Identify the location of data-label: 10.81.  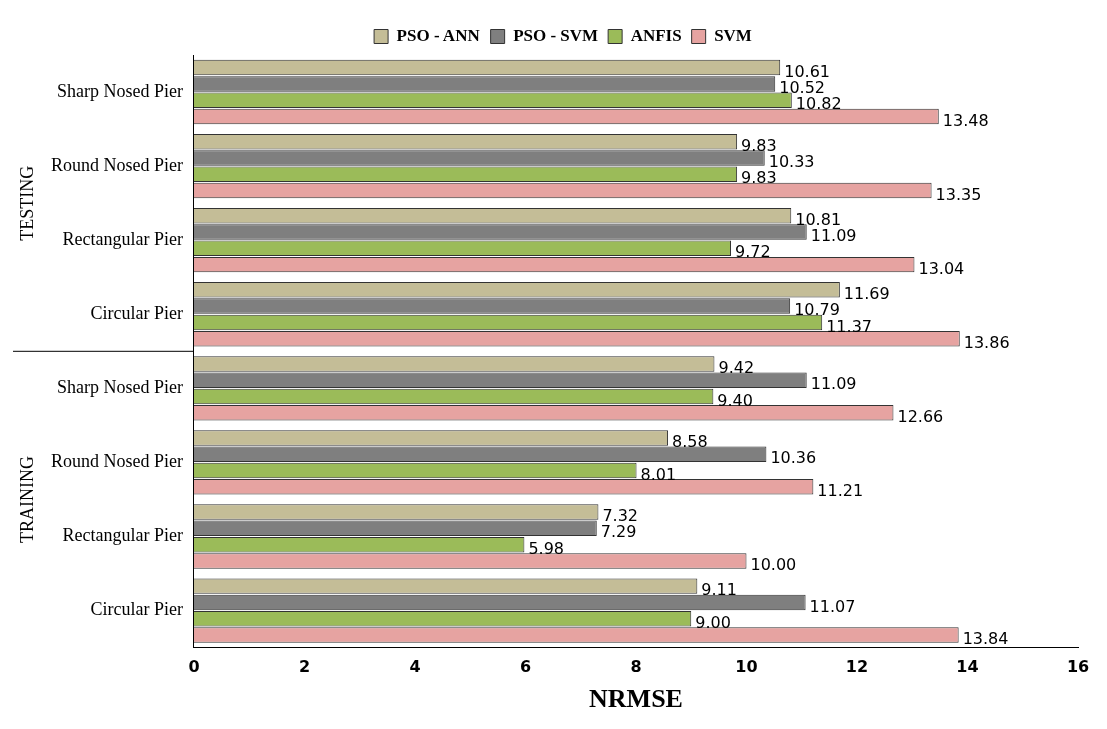
(818, 219).